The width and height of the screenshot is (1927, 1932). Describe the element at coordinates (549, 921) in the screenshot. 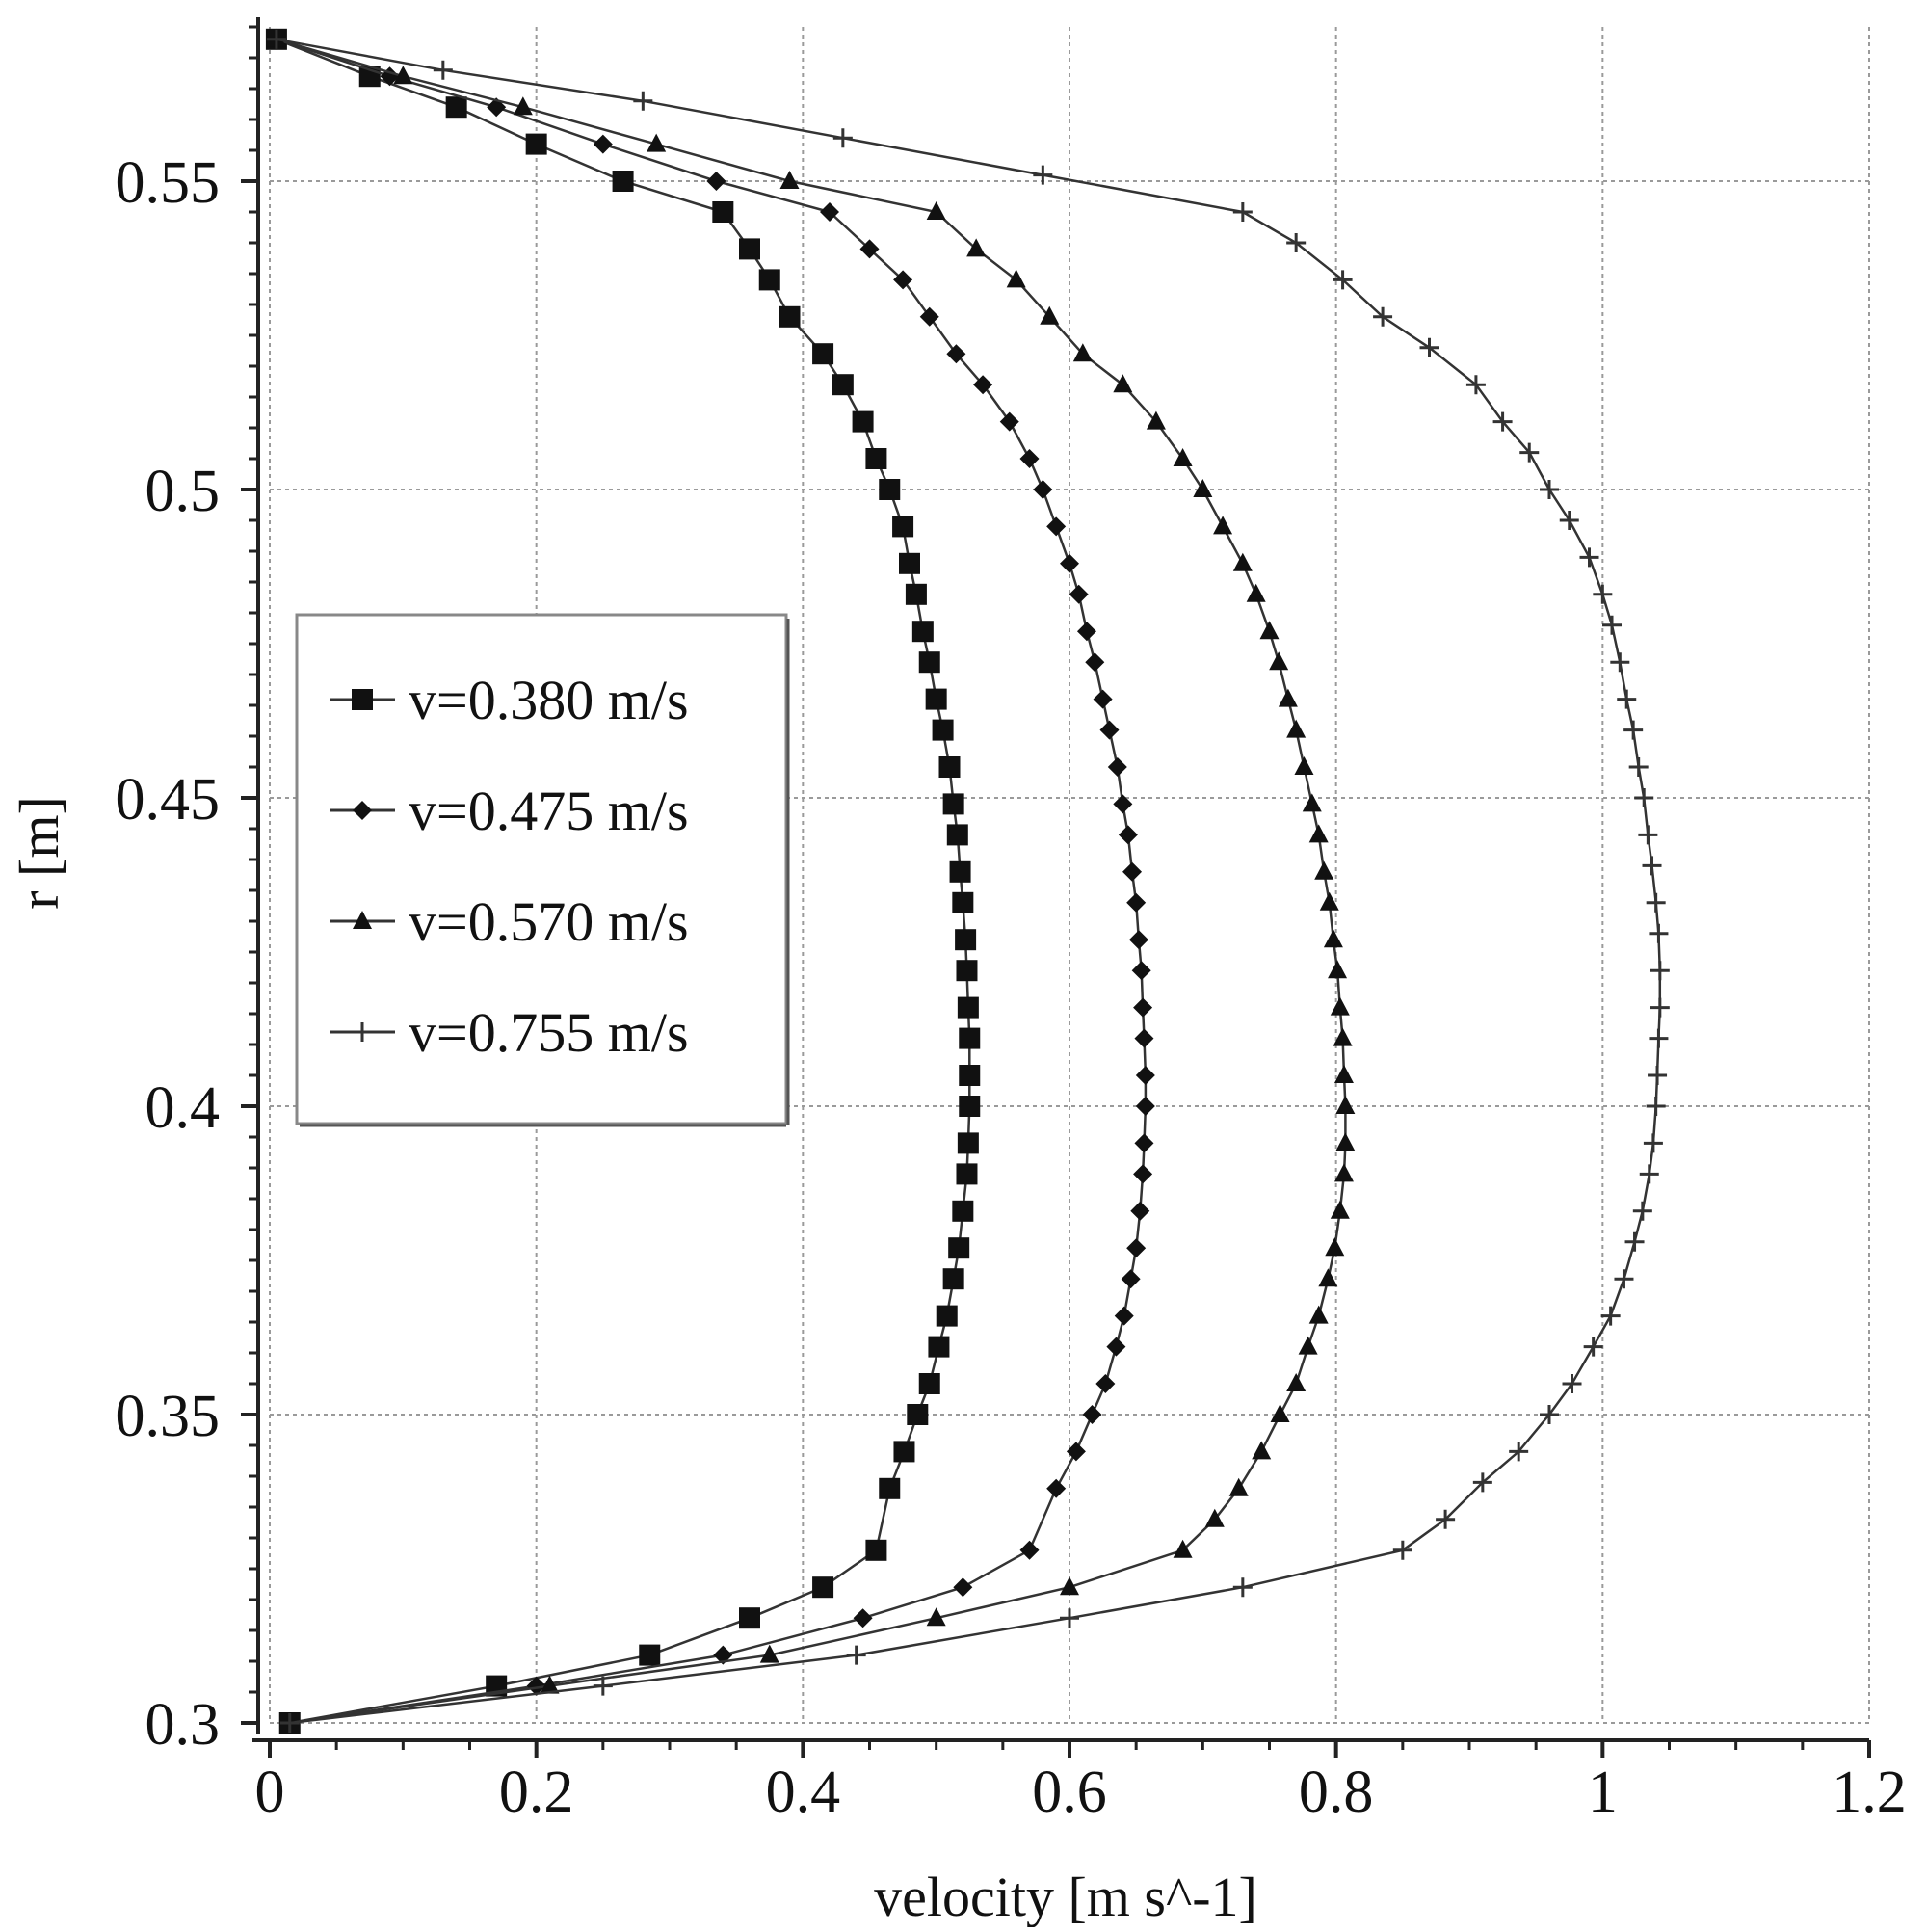

I see `legend-label: v=0.570 m/s` at that location.